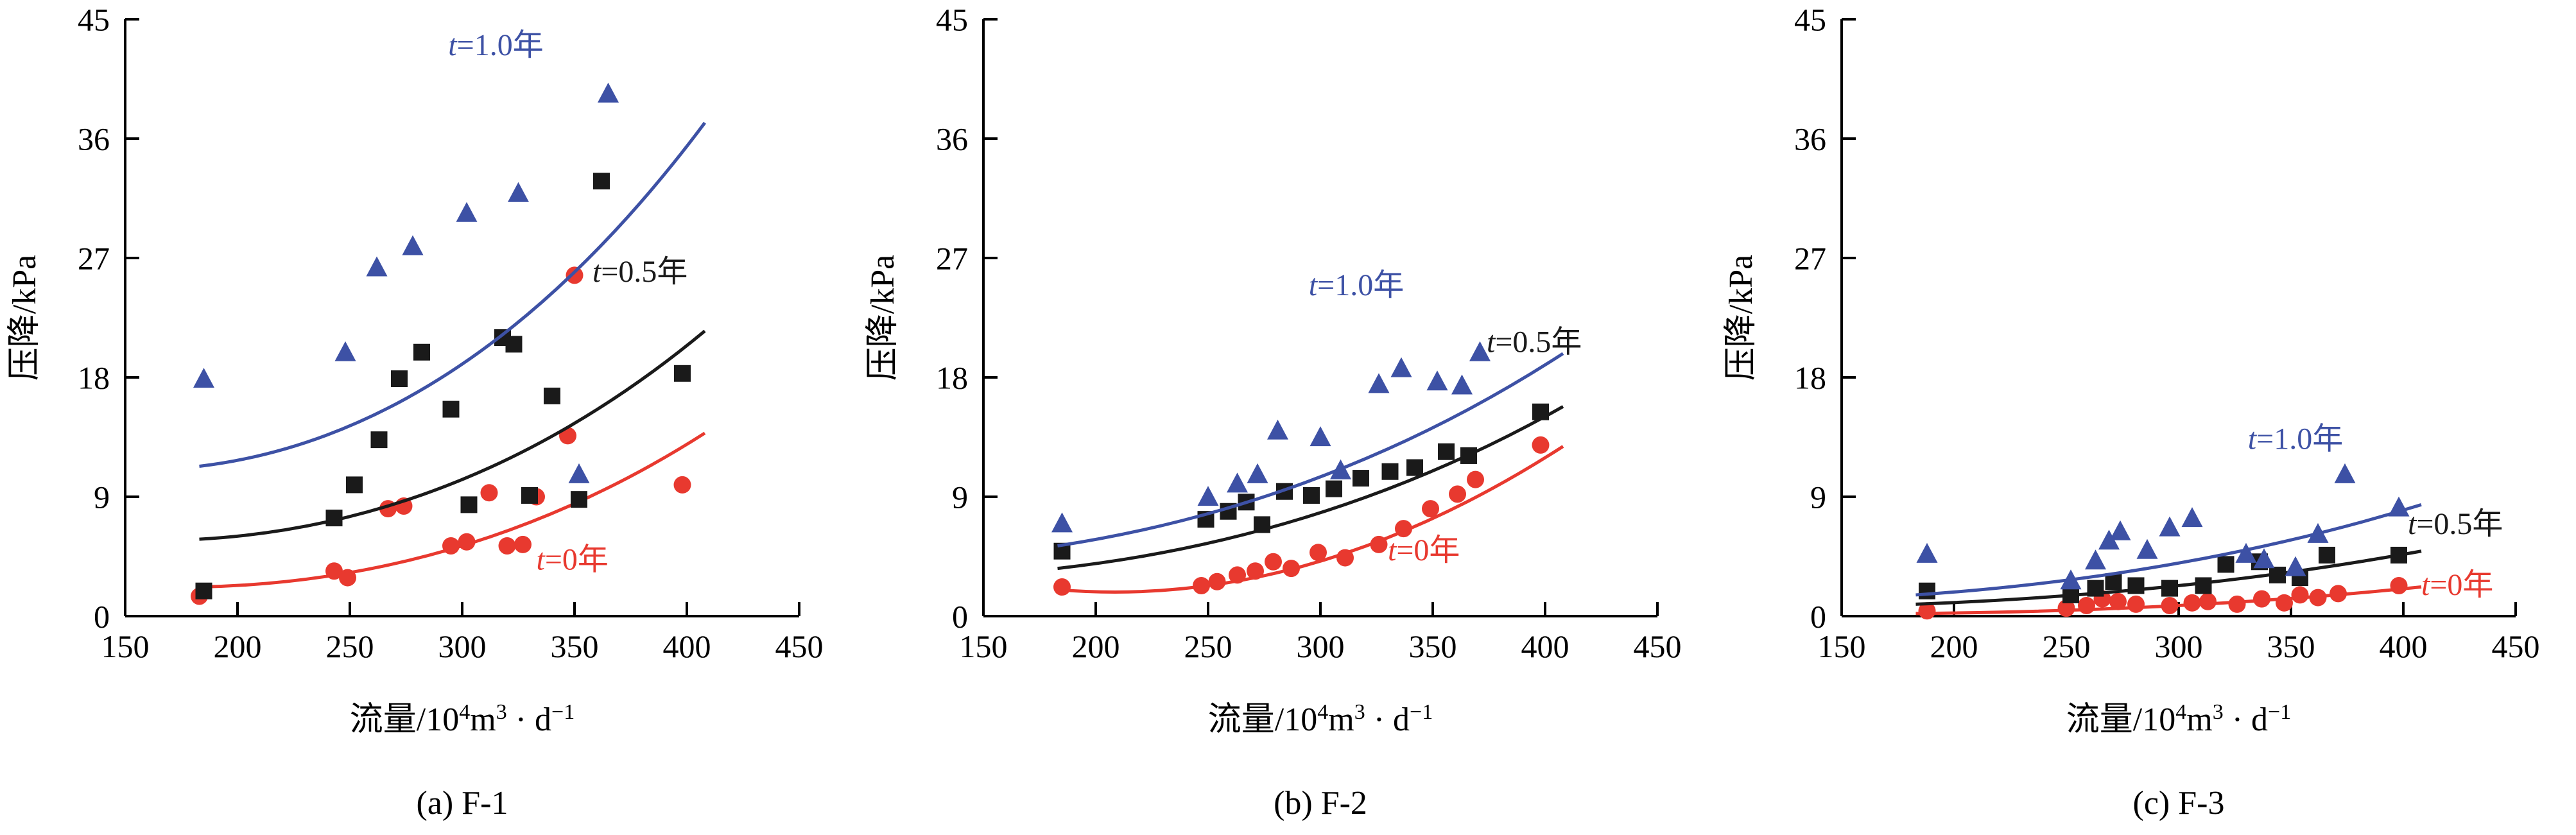  I want to click on panel-caption: (a) F-1, so click(463, 803).